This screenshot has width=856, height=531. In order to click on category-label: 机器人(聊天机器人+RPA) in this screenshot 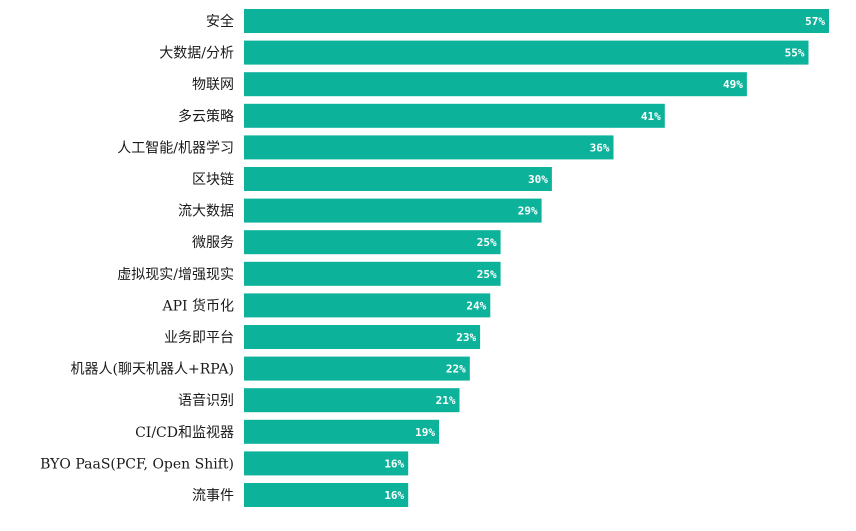, I will do `click(152, 370)`.